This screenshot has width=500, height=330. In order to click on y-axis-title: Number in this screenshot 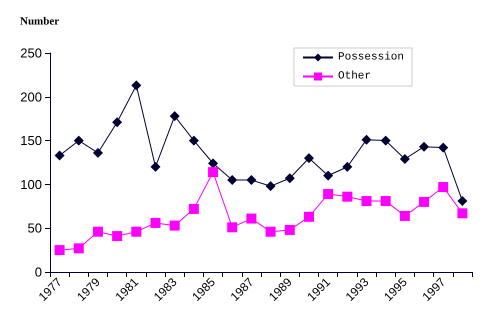, I will do `click(40, 22)`.